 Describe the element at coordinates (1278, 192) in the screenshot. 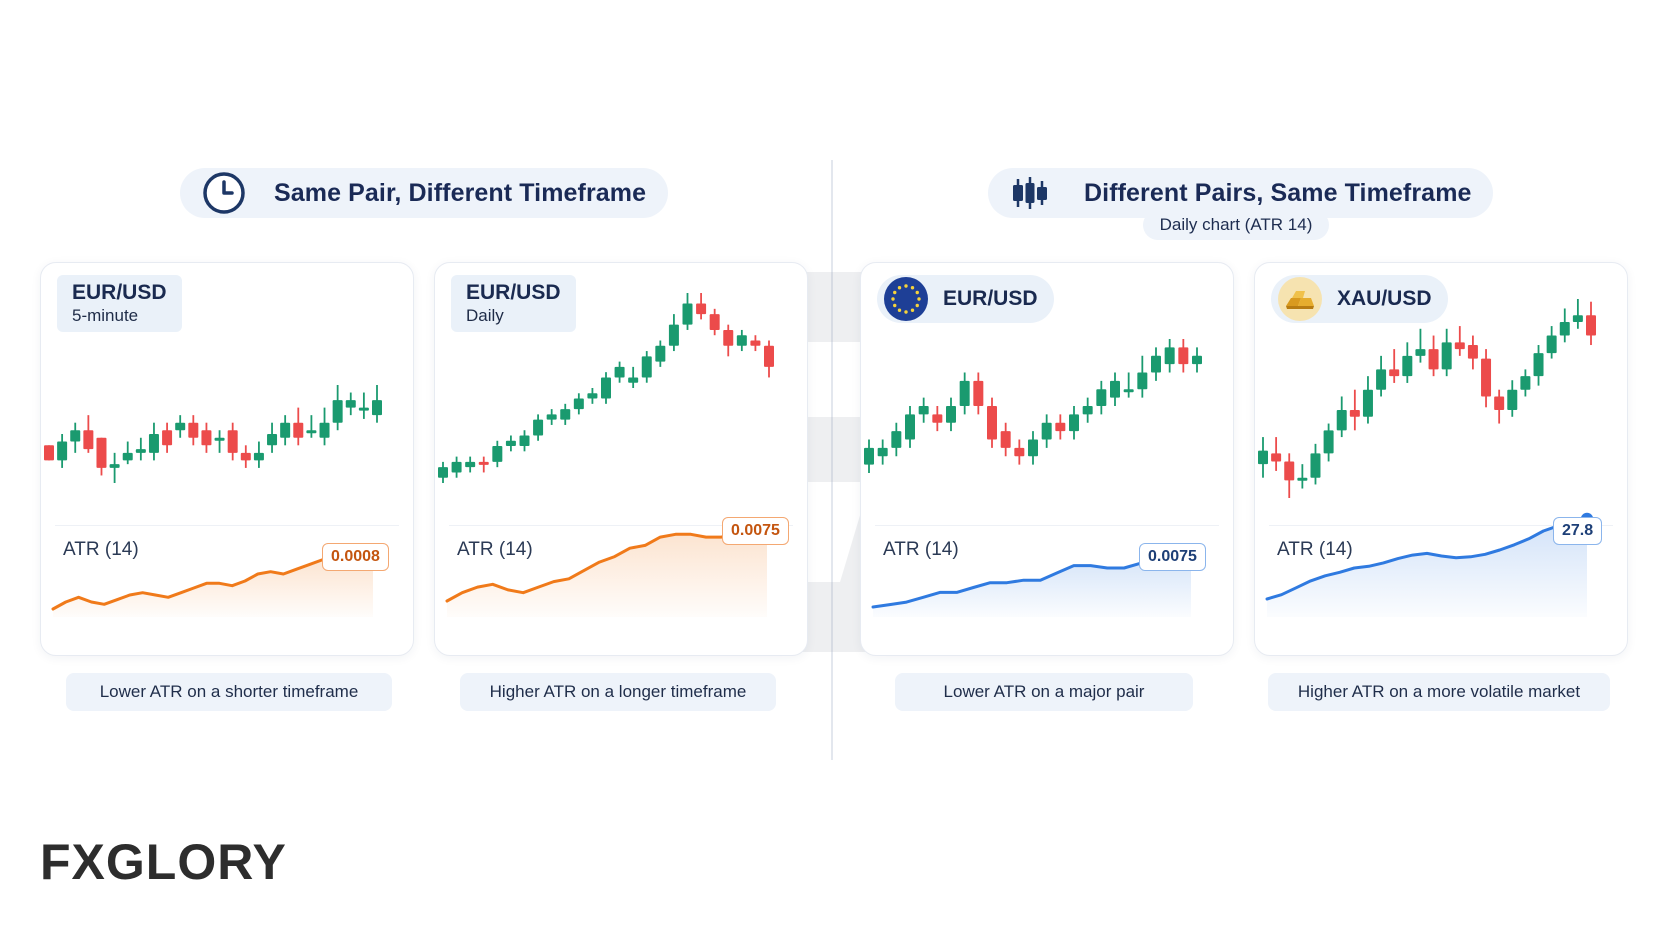

I see `section-title-right: Different Pairs, Same Timeframe` at that location.